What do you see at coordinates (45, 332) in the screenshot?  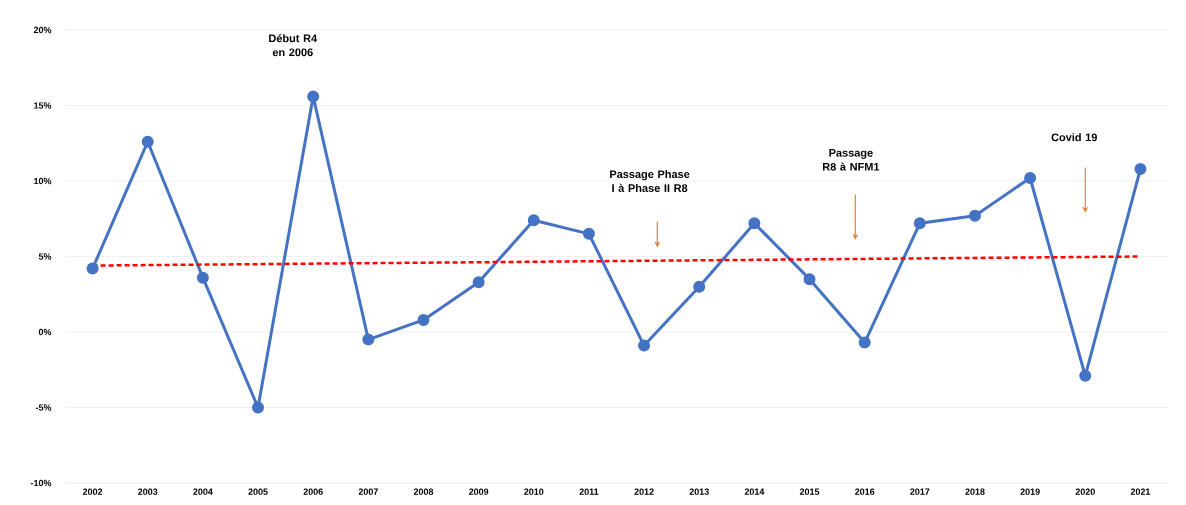 I see `y-tick-label: 0%` at bounding box center [45, 332].